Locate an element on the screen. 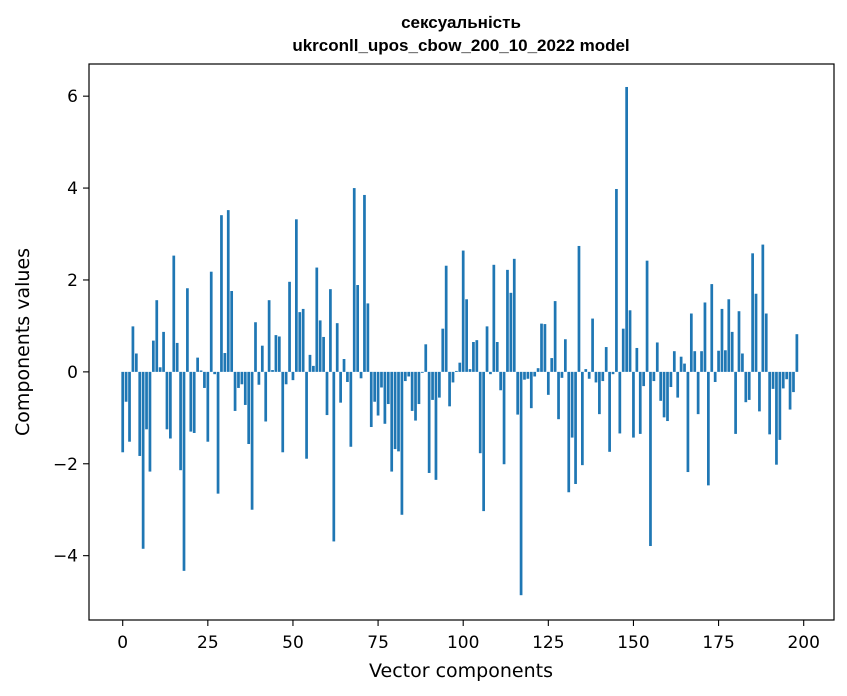  chart-title: сексуальність is located at coordinates (461, 22).